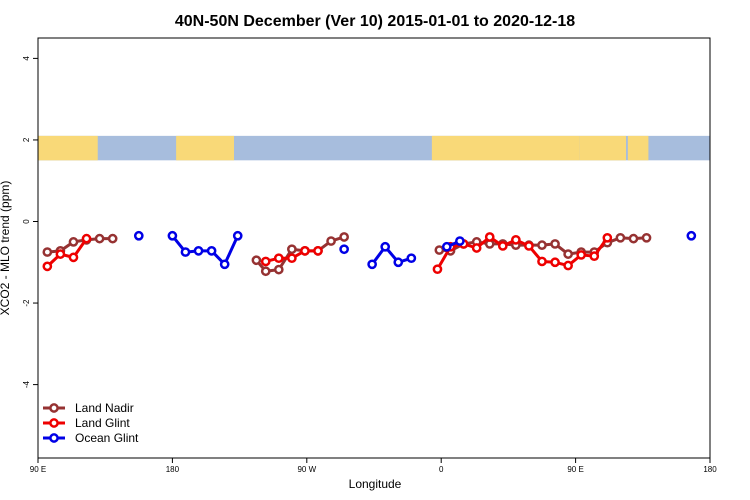  Describe the element at coordinates (6, 248) in the screenshot. I see `y-axis-label: XCO2 - MLO trend (ppm)` at that location.